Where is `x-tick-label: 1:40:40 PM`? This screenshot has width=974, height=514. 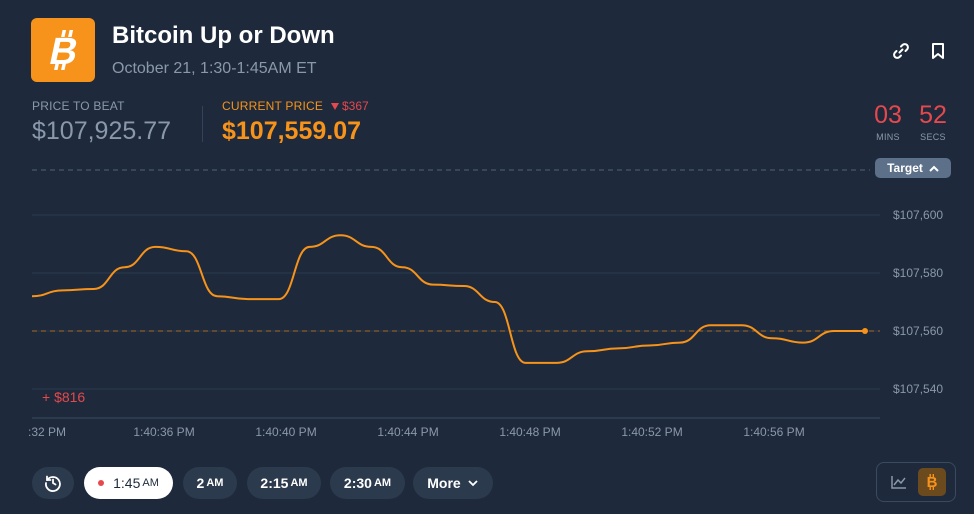
x-tick-label: 1:40:40 PM is located at coordinates (285, 432).